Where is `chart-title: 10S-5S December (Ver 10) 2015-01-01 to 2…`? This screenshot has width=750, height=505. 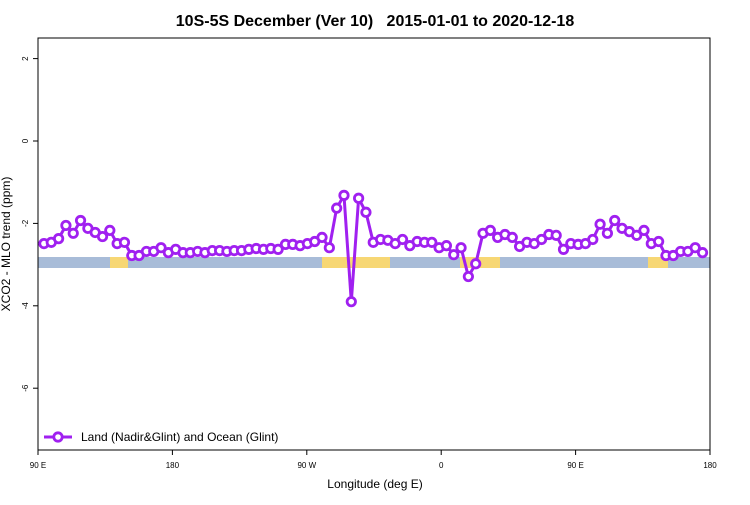
chart-title: 10S-5S December (Ver 10) 2015-01-01 to 2… is located at coordinates (375, 21).